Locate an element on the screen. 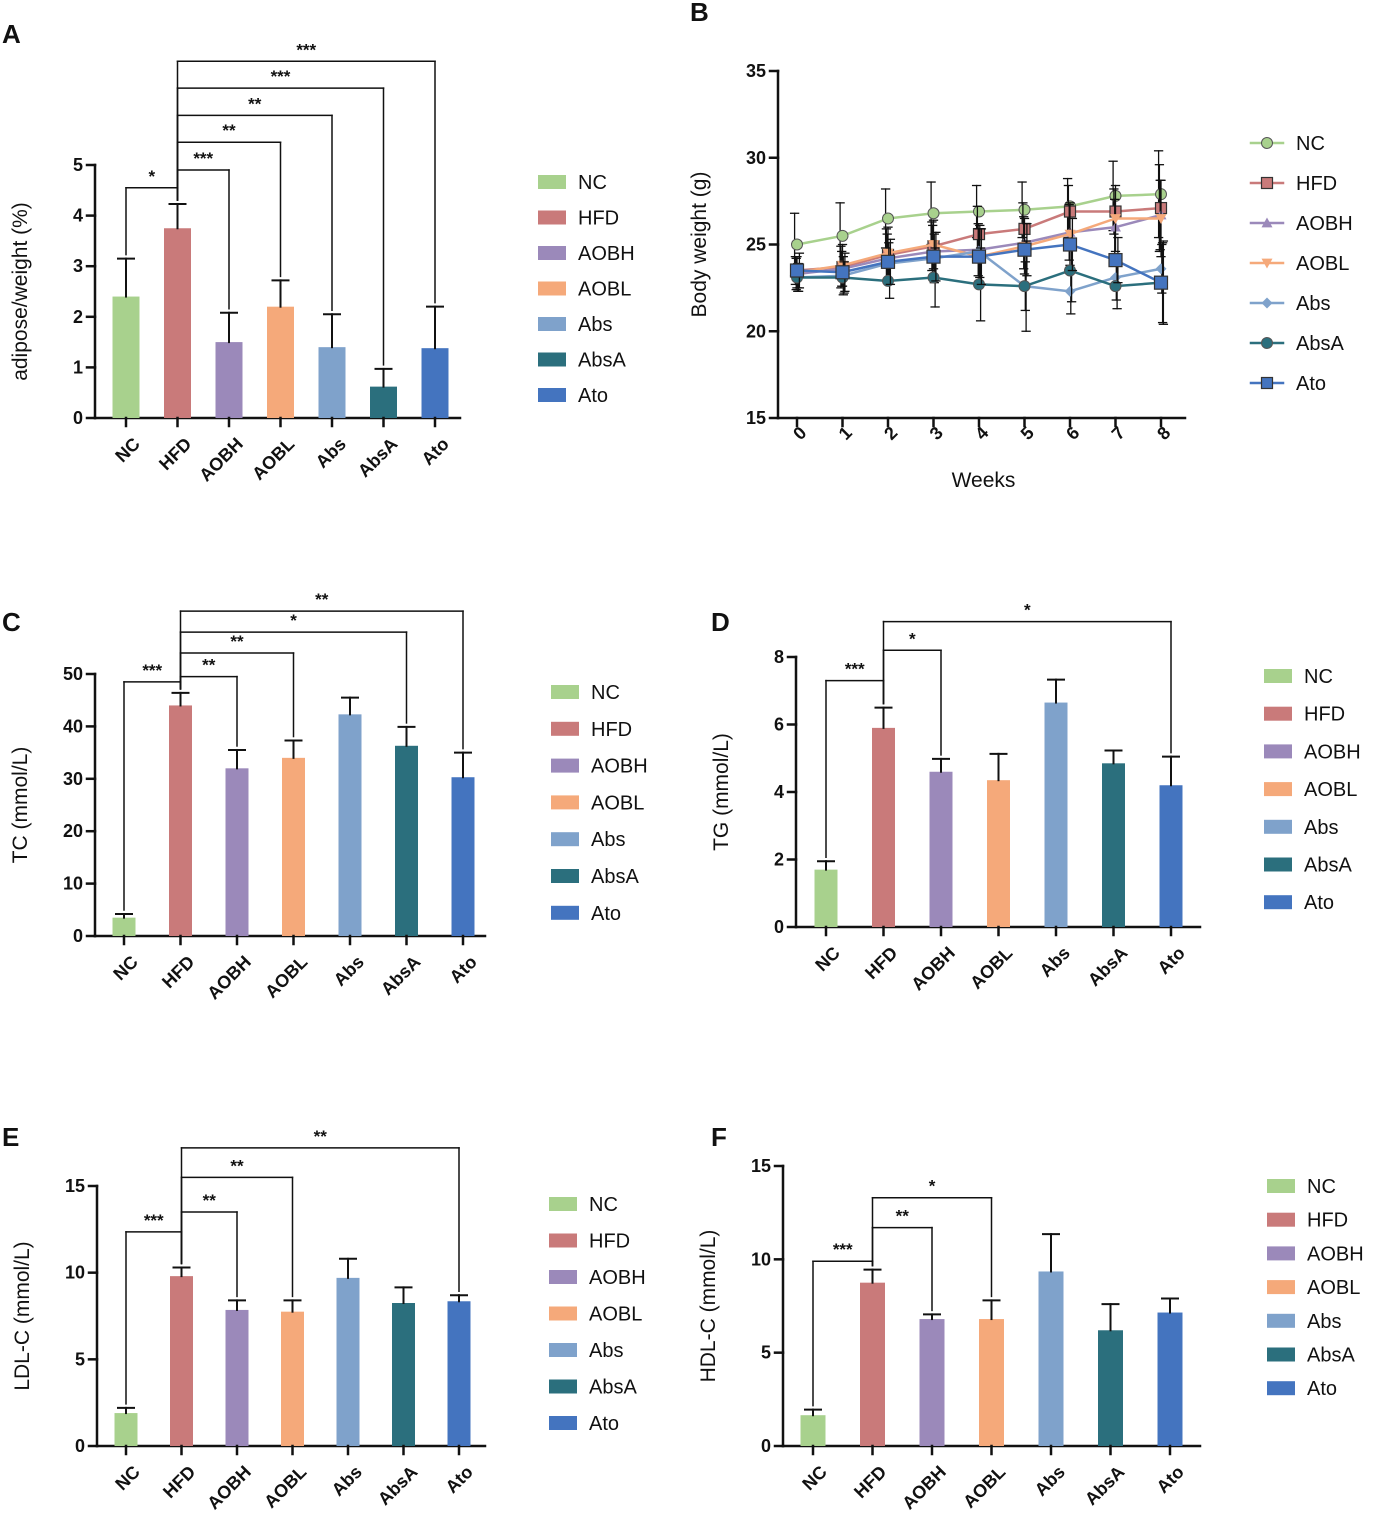  y-axis-title: HDL-C (mmol/L) is located at coordinates (708, 1306).